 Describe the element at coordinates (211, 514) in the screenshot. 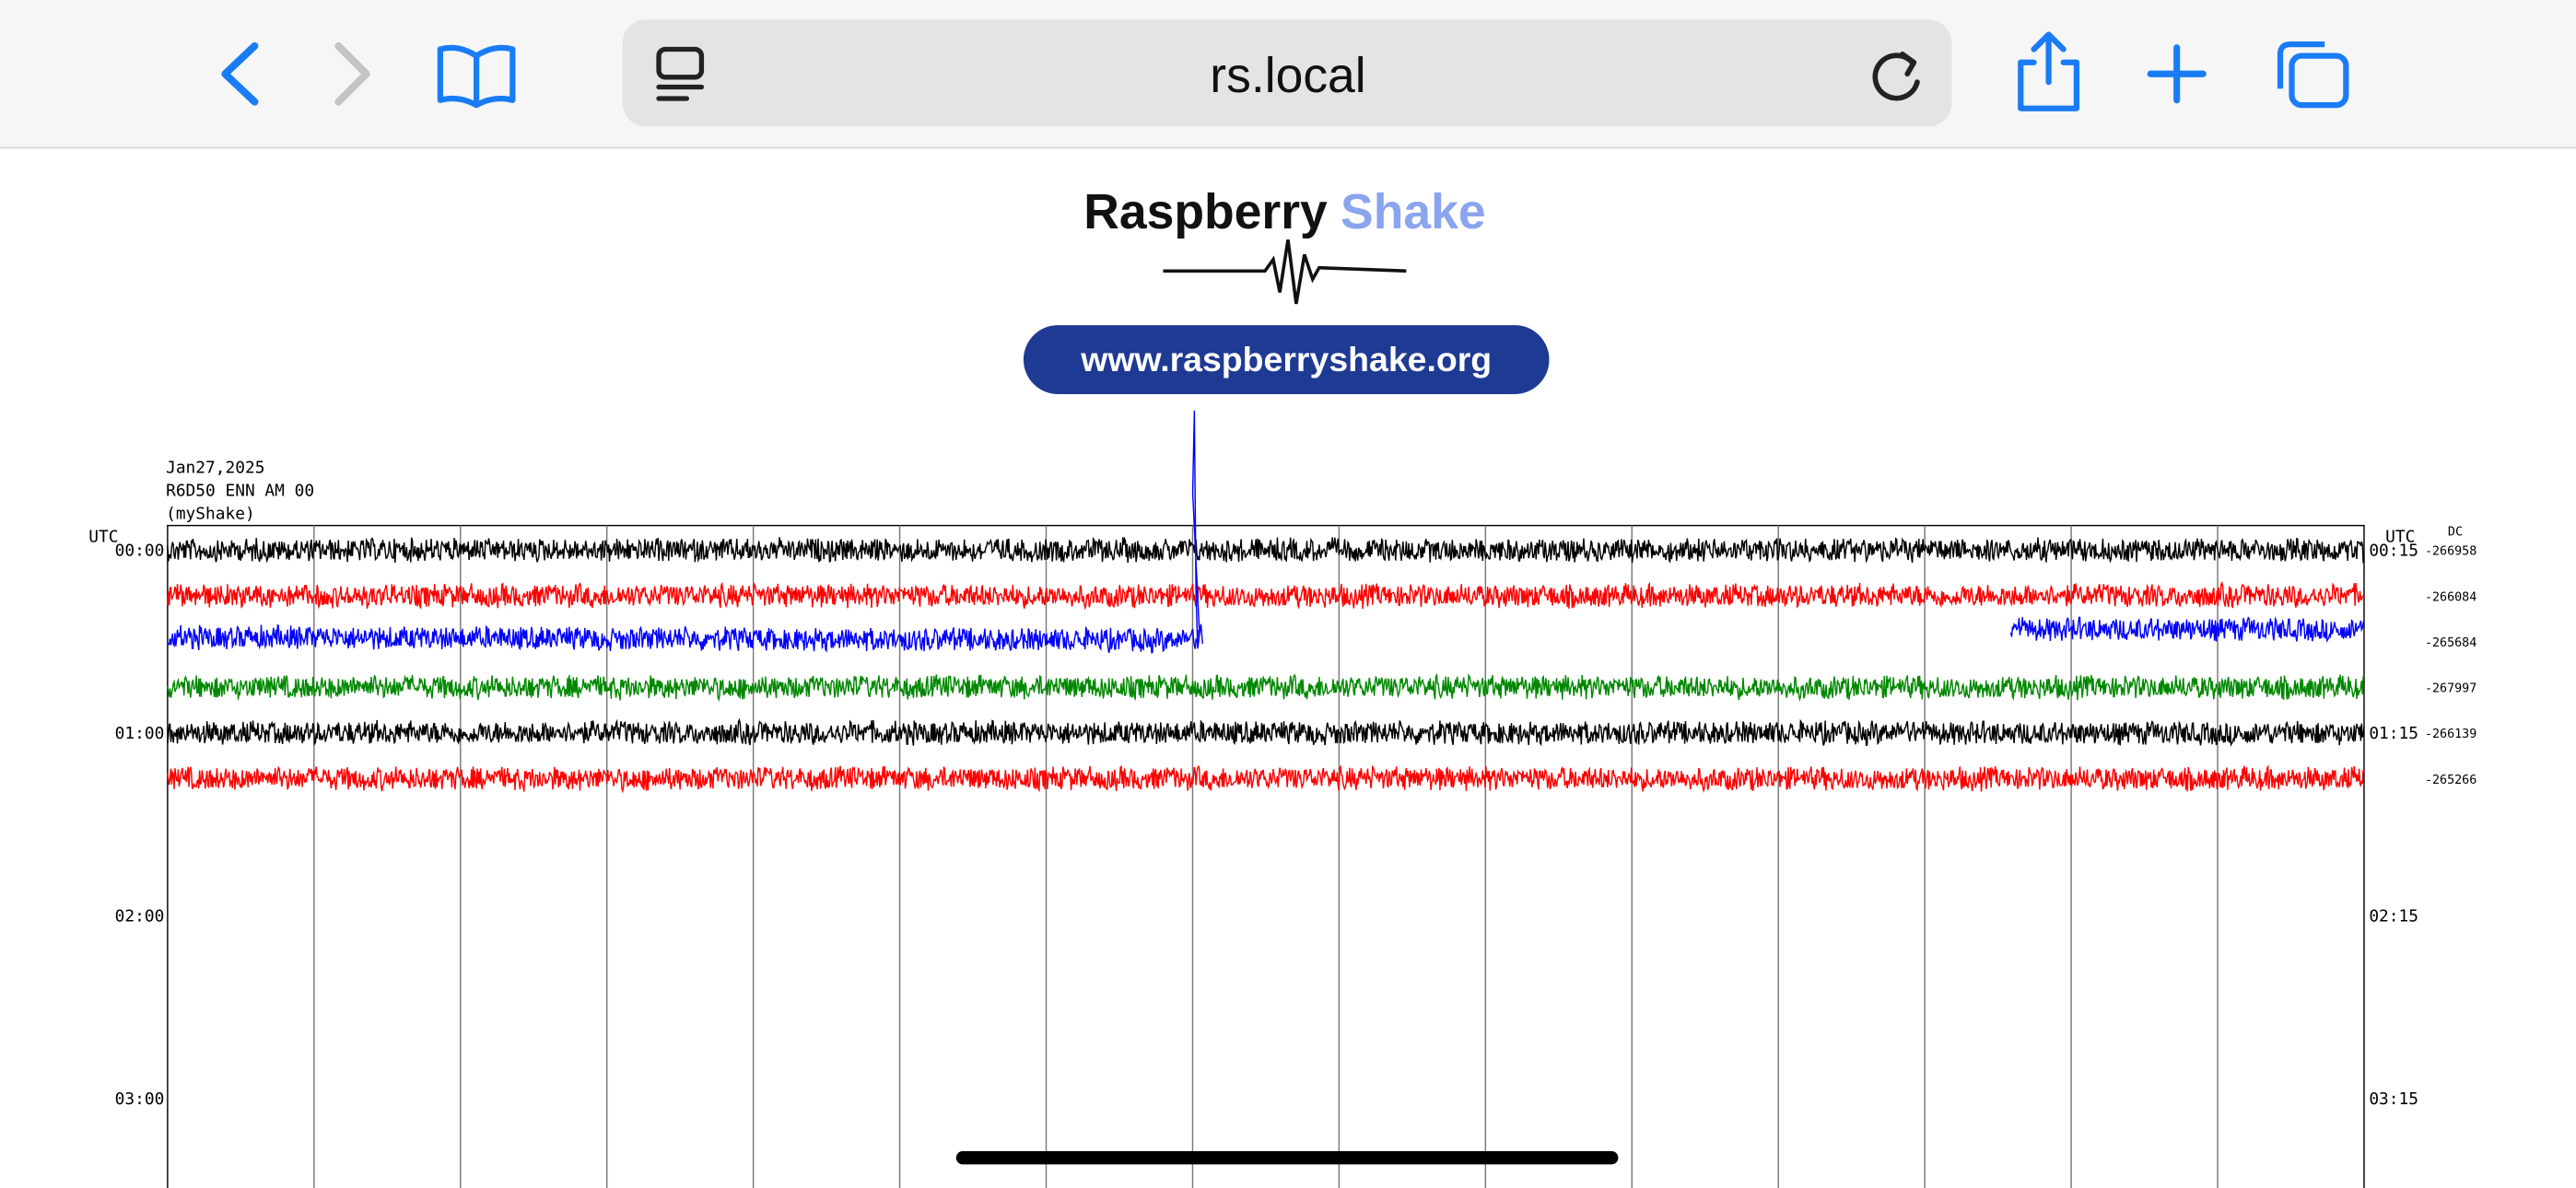

I see `header-line: (myShake)` at that location.